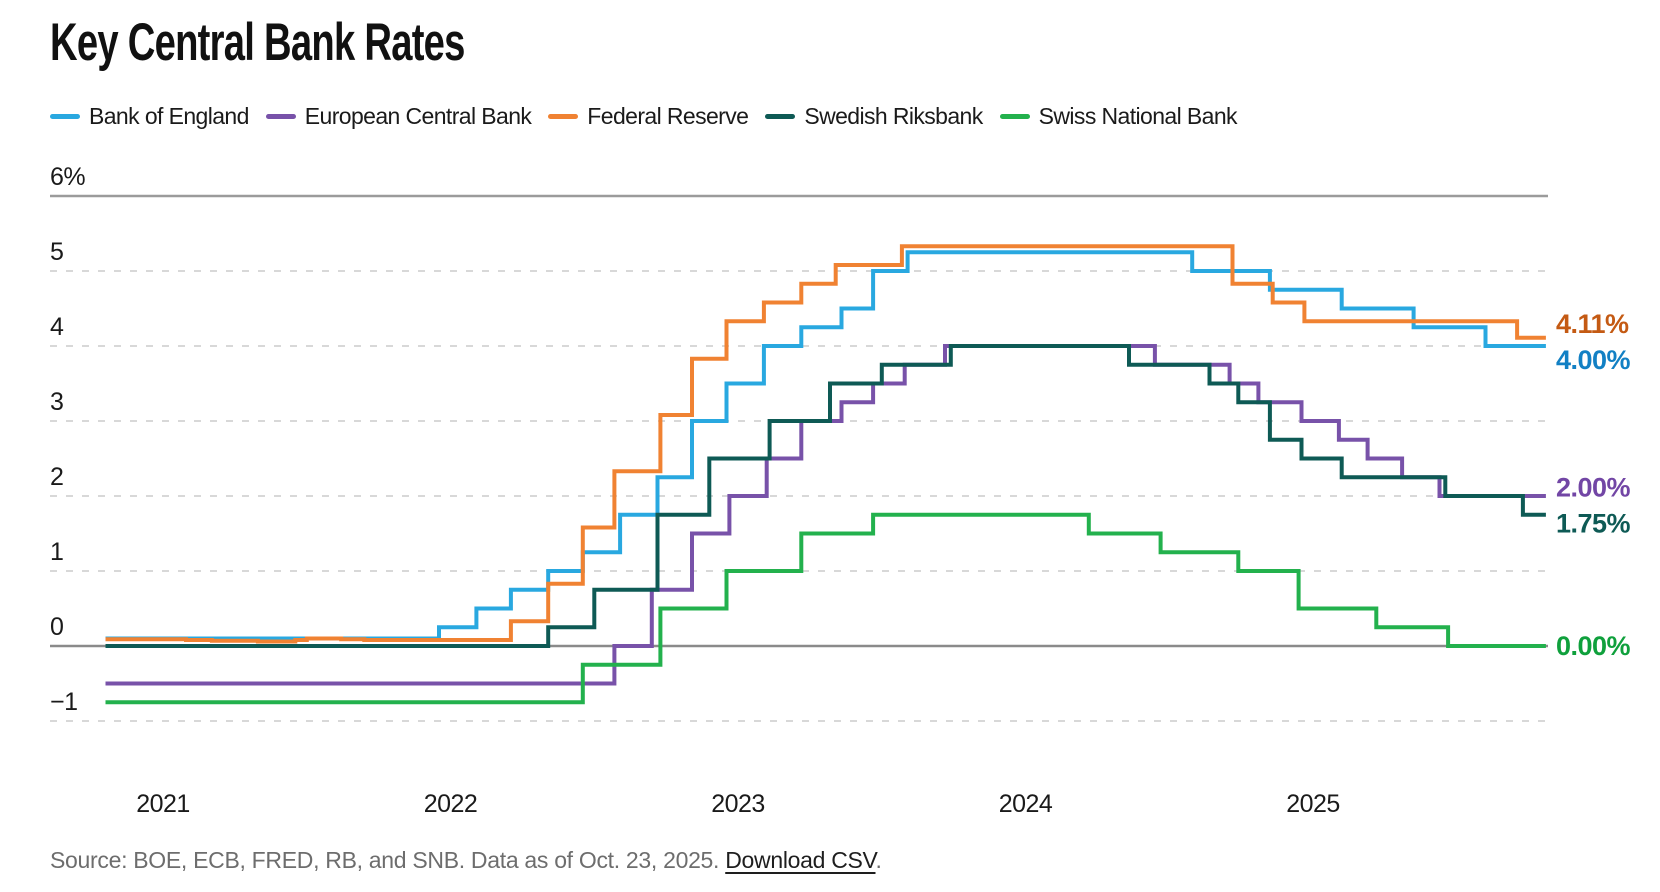 The height and width of the screenshot is (892, 1660). I want to click on y-tick-label: 2, so click(56, 477).